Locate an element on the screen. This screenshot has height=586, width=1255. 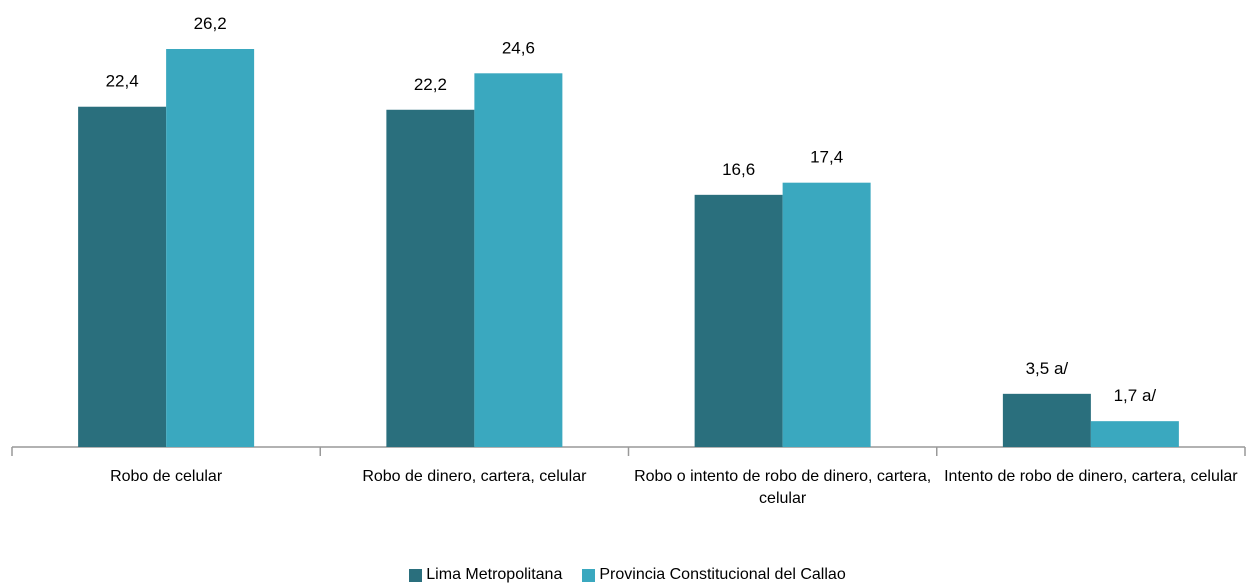
value-label: 22,4 is located at coordinates (122, 81).